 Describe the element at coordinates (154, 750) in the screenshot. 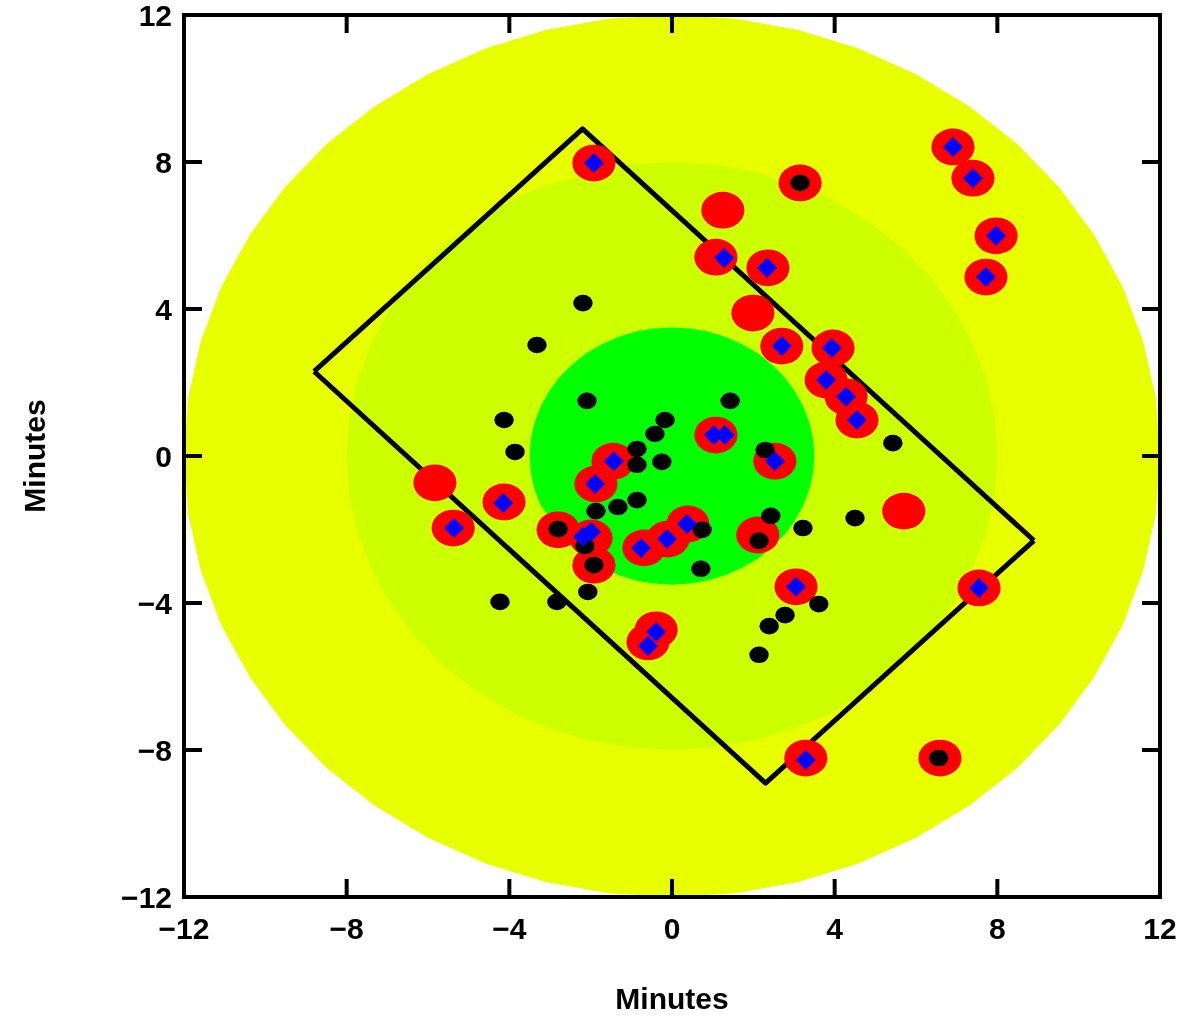

I see `y-tick-label: −8` at that location.